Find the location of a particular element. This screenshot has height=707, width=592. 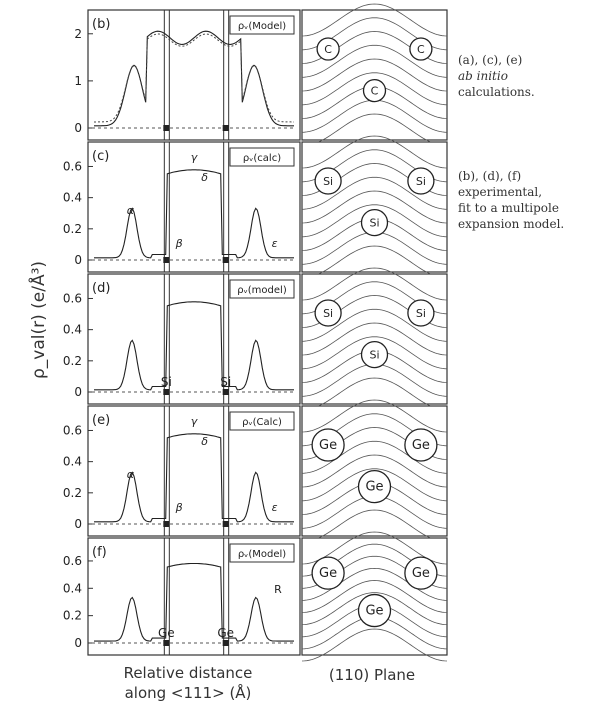

legend-label: ρᵥ(model) is located at coordinates (262, 290).